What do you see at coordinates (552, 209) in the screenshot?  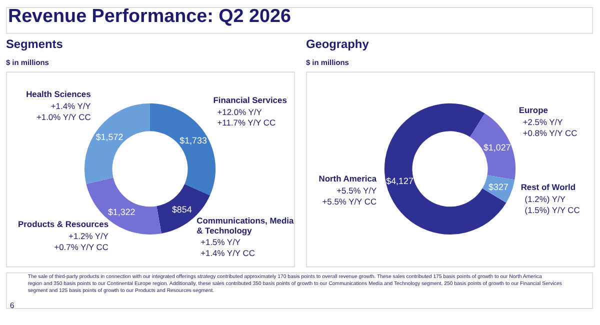 I see `text: (1.5%) Y/Y CC` at bounding box center [552, 209].